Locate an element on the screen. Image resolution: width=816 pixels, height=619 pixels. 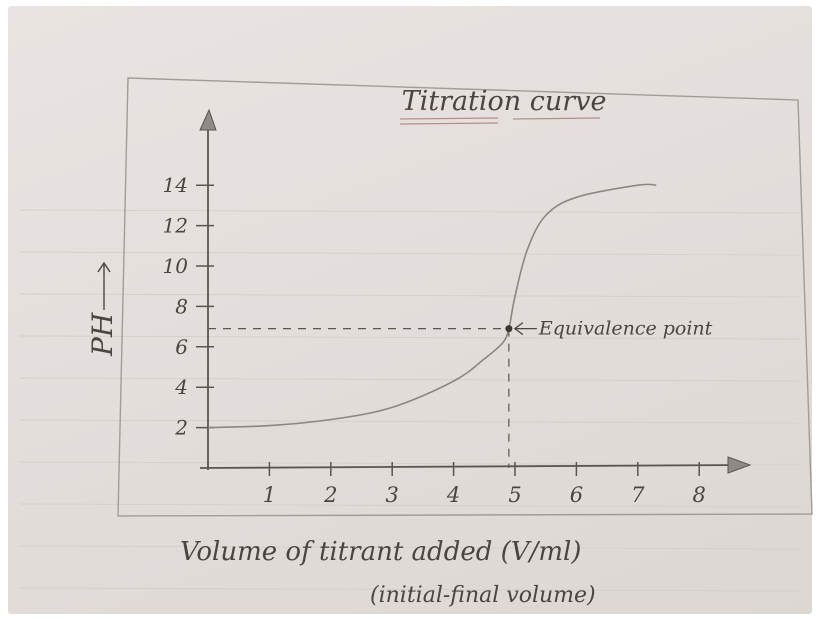
x-tick-label: 6 is located at coordinates (576, 495).